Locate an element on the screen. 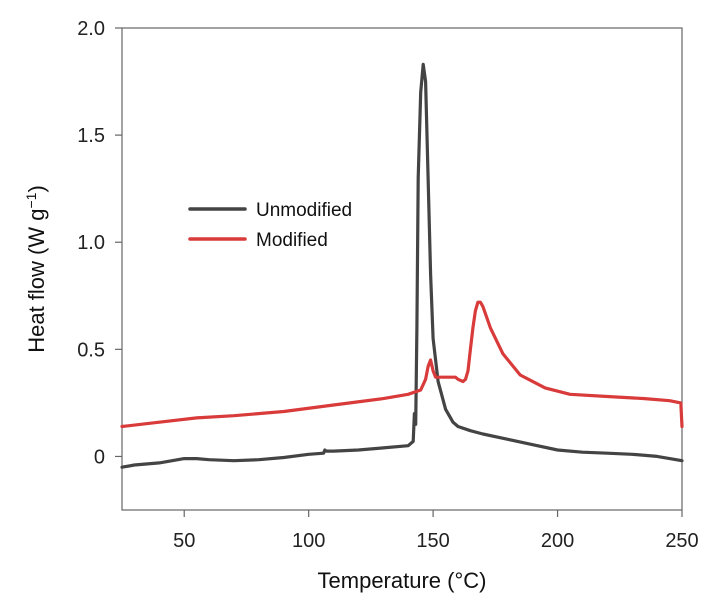  x-tick-label: 150 is located at coordinates (432, 541).